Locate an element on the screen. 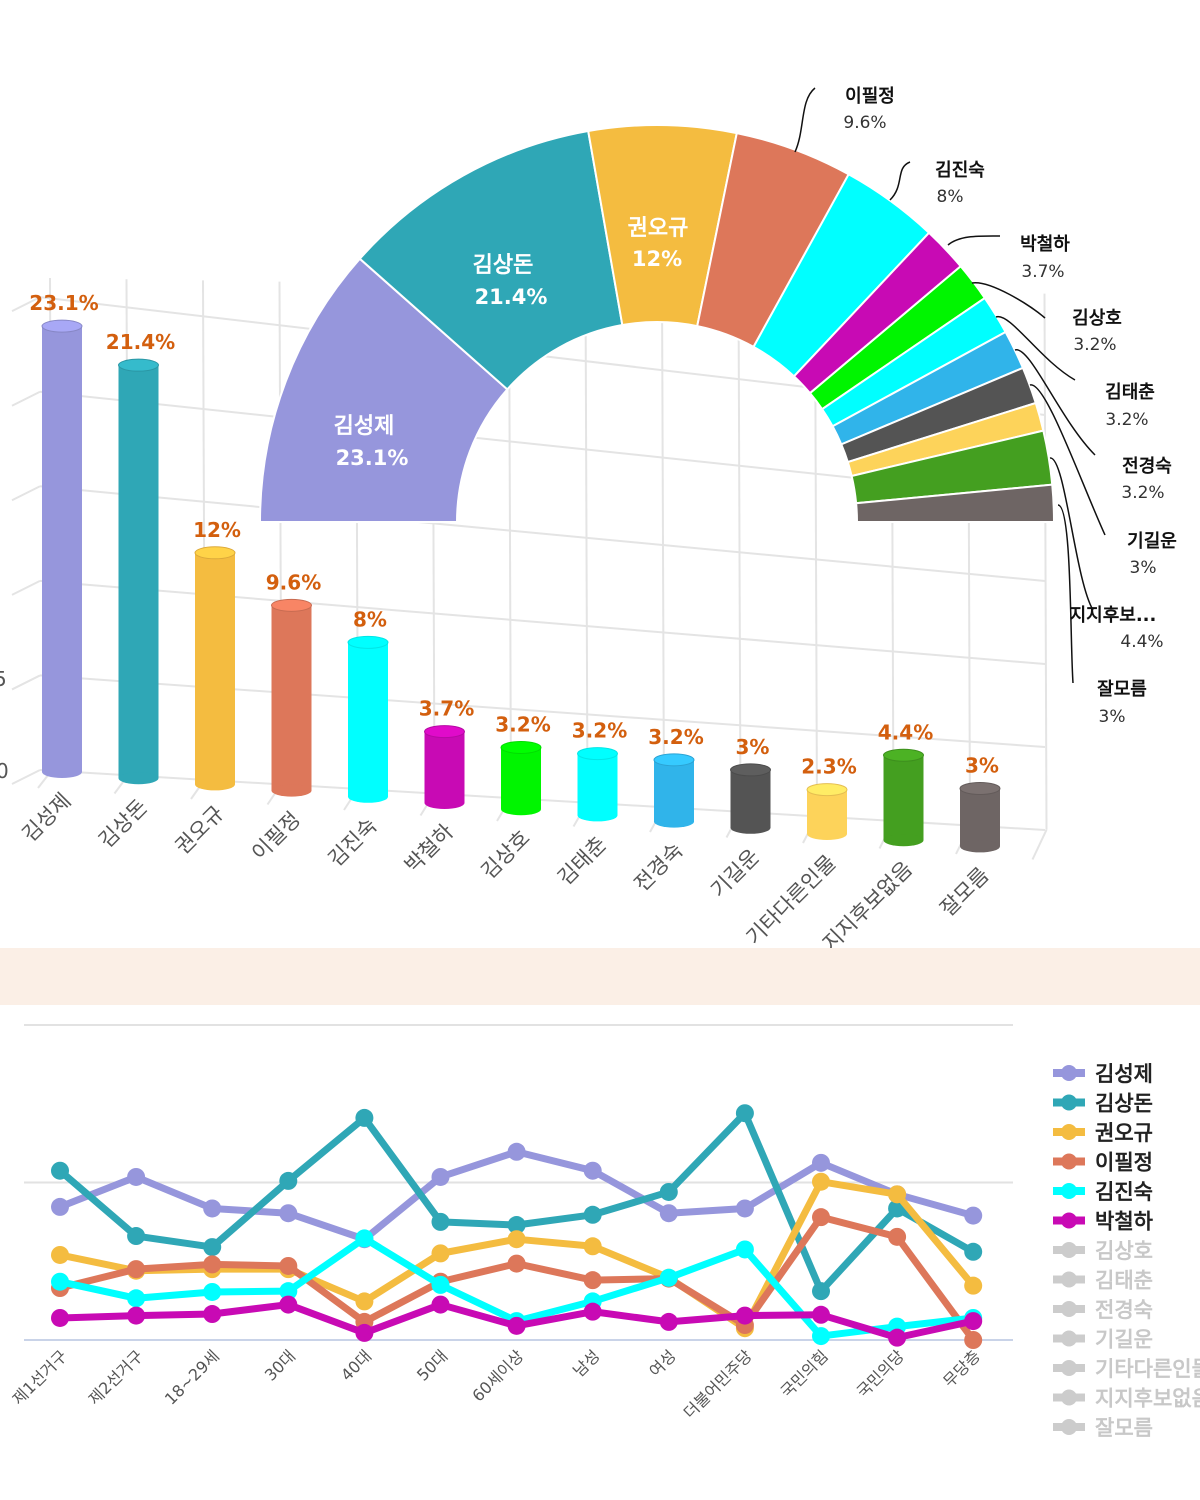 The height and width of the screenshot is (1500, 1200). donut-inside-name: 김상돈 is located at coordinates (503, 265).